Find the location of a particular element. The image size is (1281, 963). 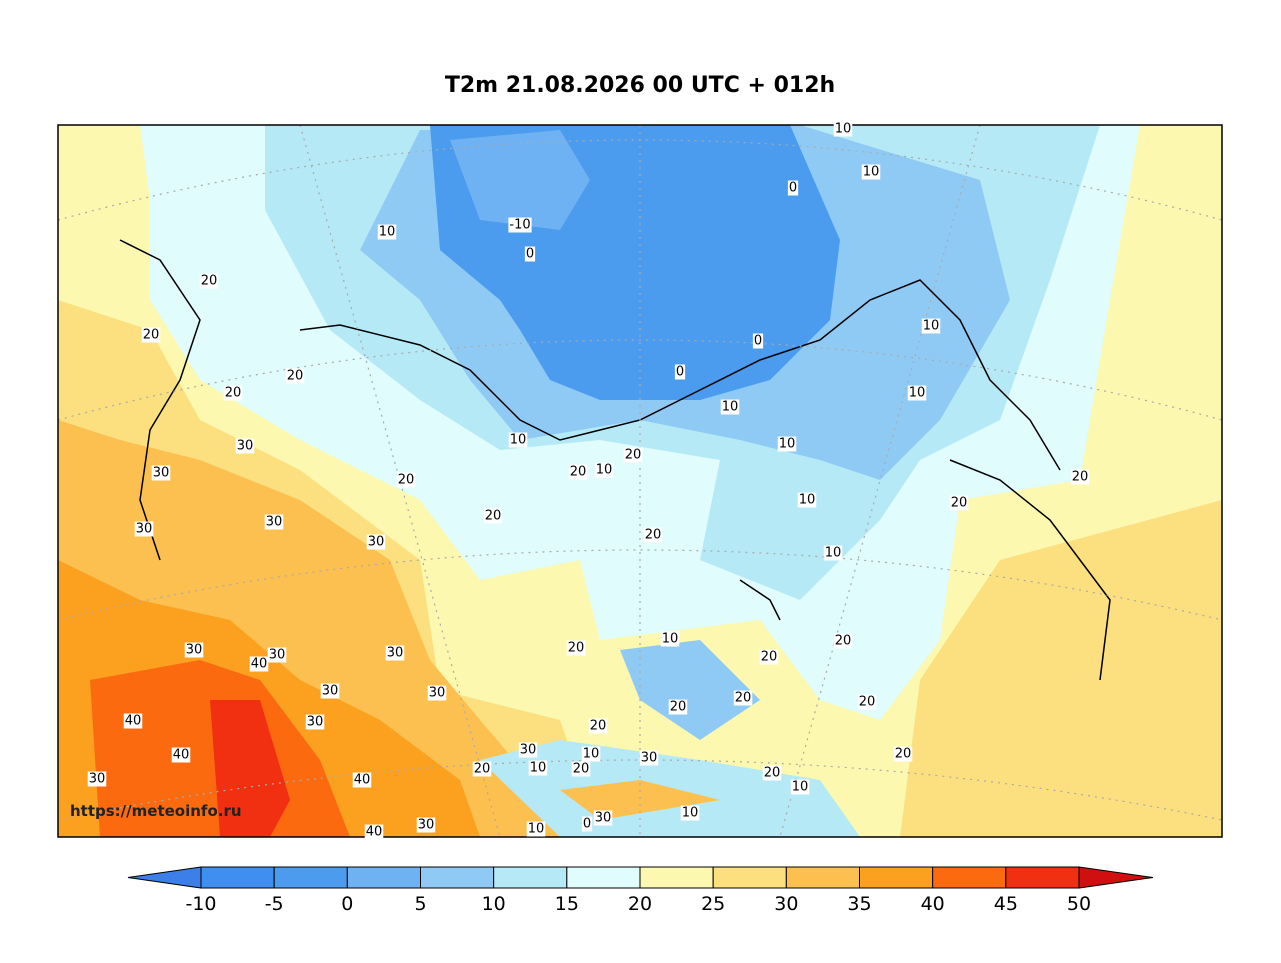

colorbar-arrow-low is located at coordinates (164, 877).